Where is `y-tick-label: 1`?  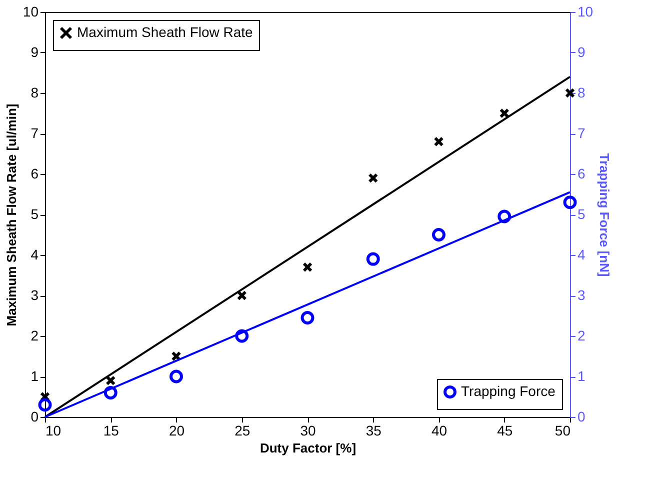 y-tick-label: 1 is located at coordinates (34, 376).